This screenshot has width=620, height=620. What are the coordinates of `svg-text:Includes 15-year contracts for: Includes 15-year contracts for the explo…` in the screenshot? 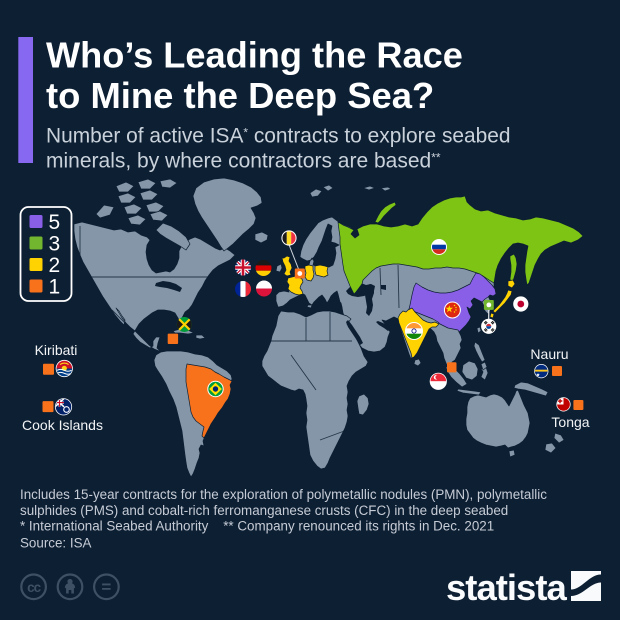 It's located at (283, 494).